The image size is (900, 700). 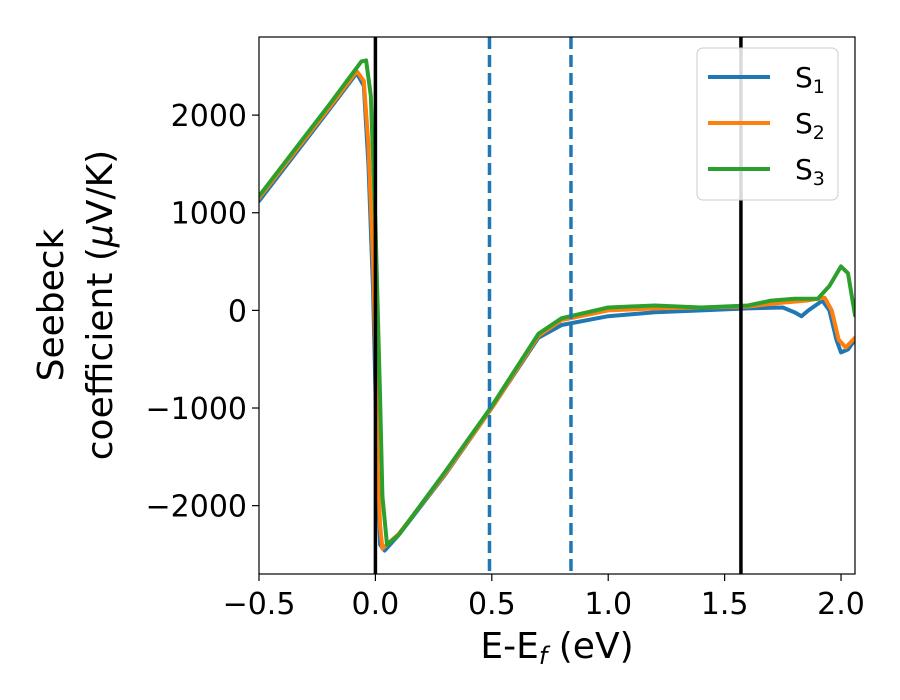 I want to click on x-tick-label: 1.0, so click(x=608, y=604).